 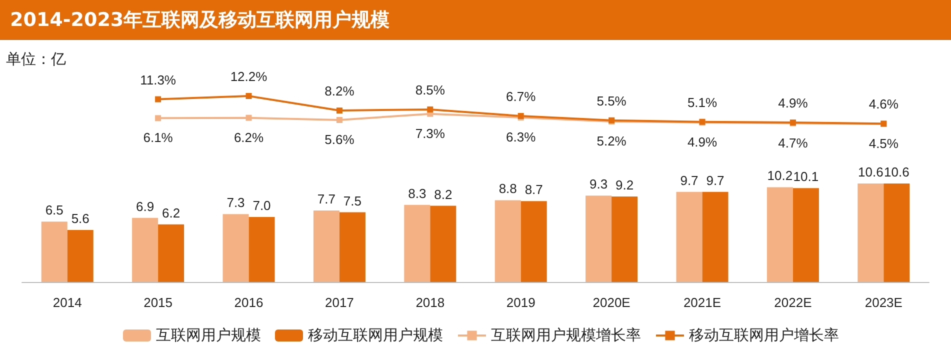 I want to click on x-tick-label: 2014, so click(x=67, y=302).